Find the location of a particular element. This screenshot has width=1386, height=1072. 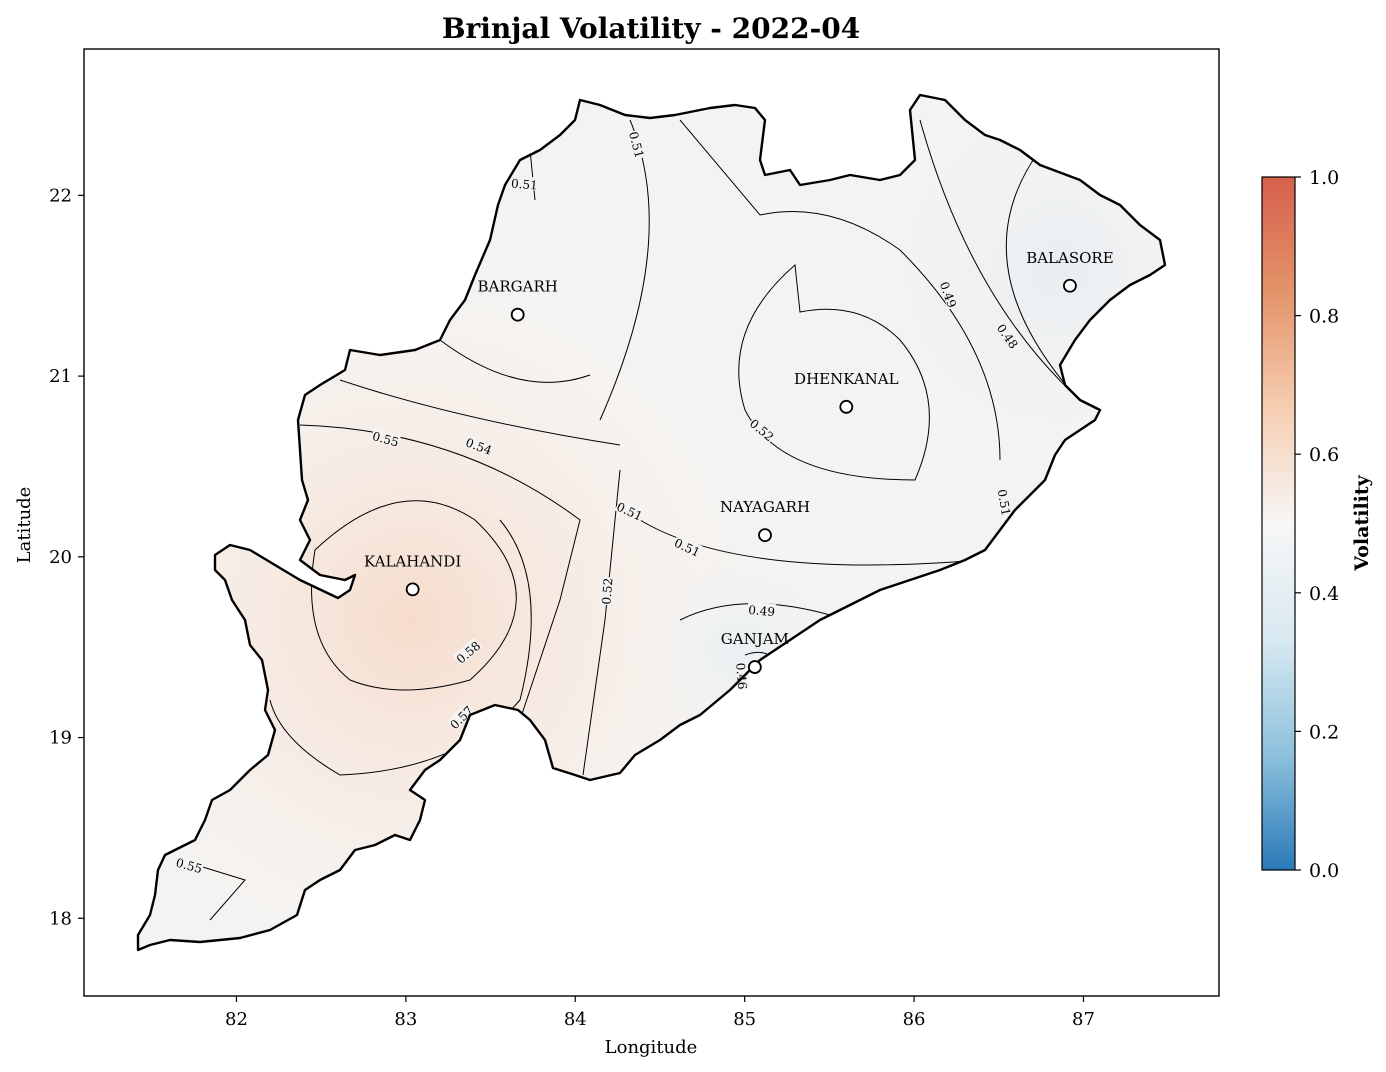

x-tick-label: 87 is located at coordinates (1083, 1019).